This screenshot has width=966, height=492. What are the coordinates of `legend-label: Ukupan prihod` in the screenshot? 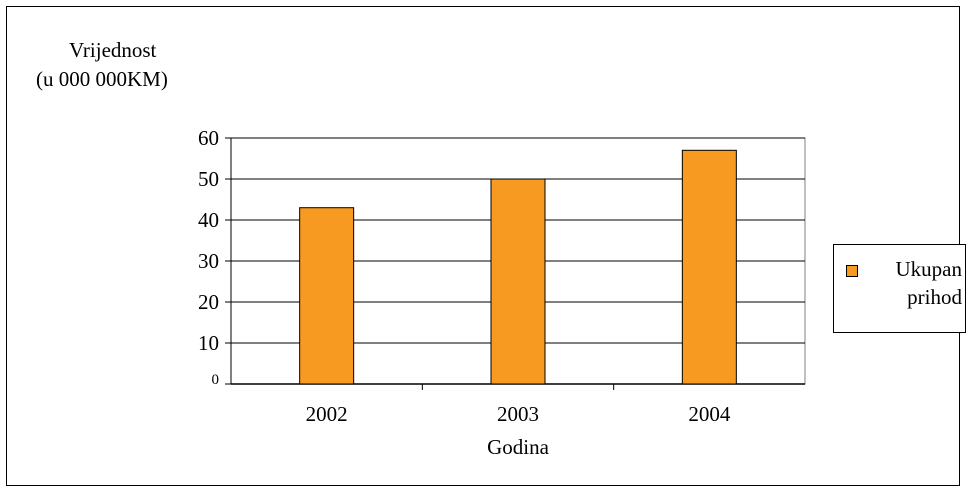 It's located at (929, 283).